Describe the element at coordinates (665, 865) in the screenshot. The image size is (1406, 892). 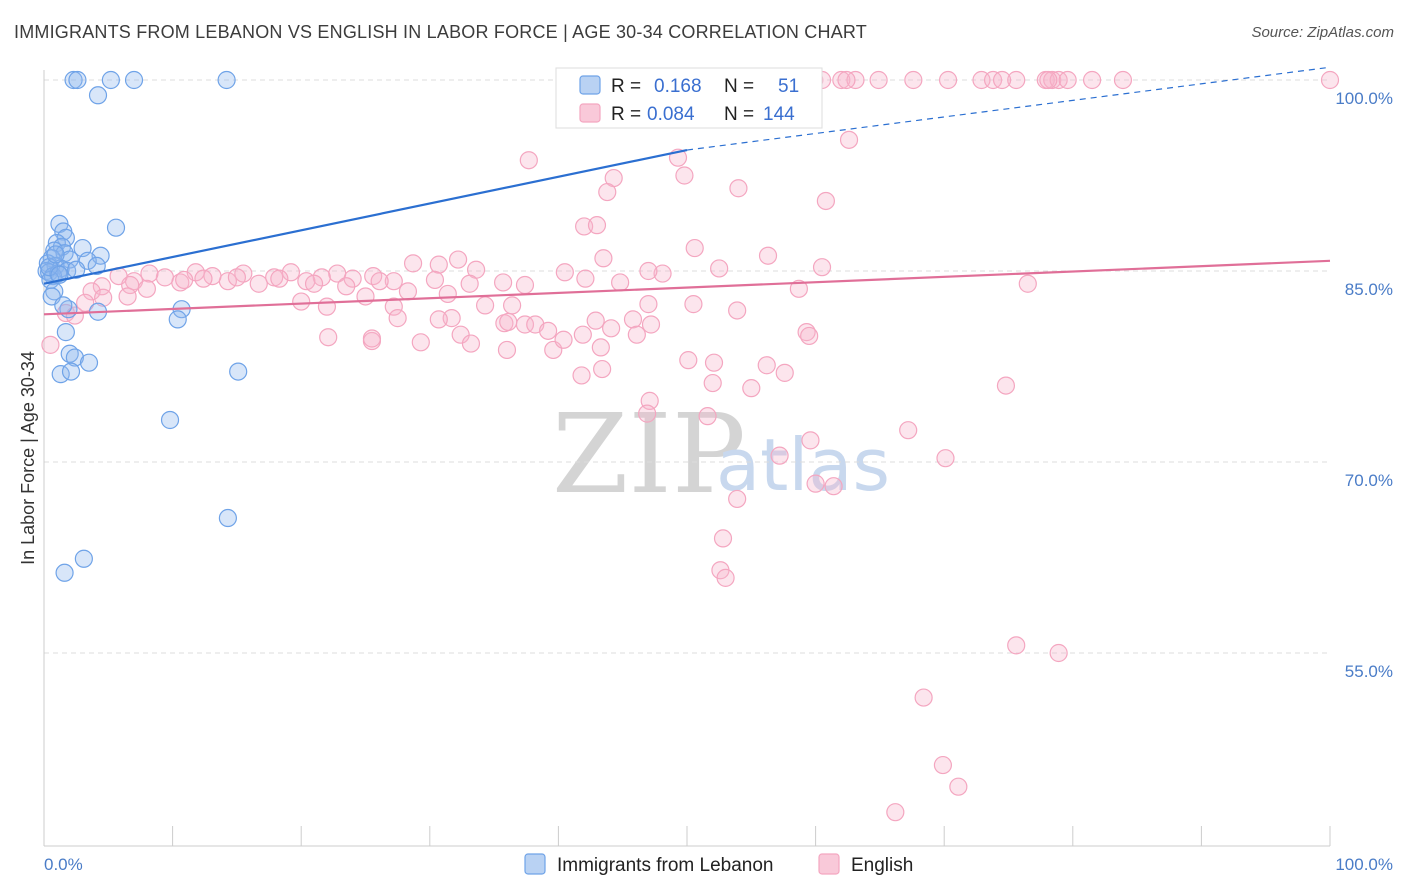
I see `bottom-legend-label-lebanon: Immigrants from Lebanon` at that location.